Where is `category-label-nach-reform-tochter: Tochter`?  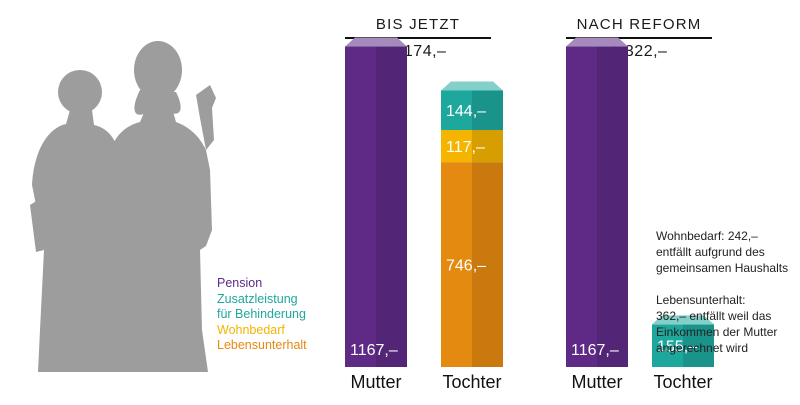
category-label-nach-reform-tochter: Tochter is located at coordinates (682, 382).